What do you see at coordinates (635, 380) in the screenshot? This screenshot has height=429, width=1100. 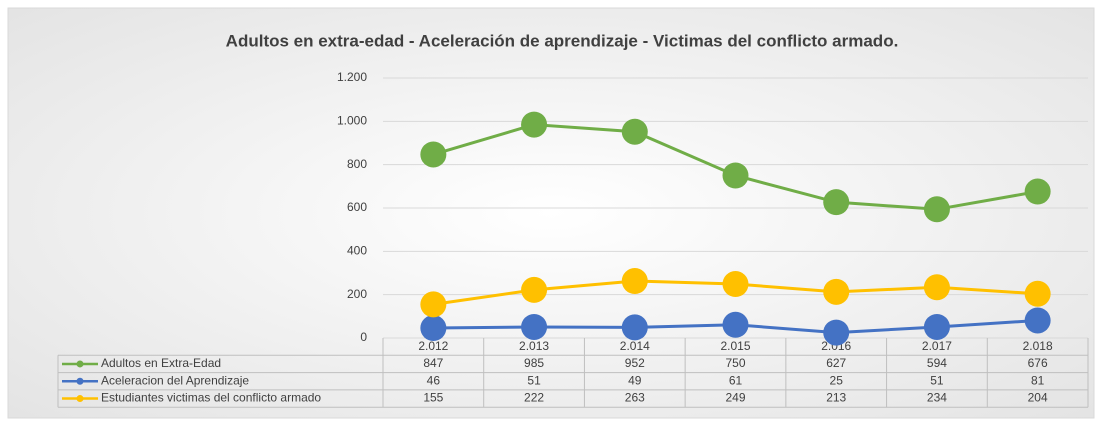 I see `table-value: 49` at bounding box center [635, 380].